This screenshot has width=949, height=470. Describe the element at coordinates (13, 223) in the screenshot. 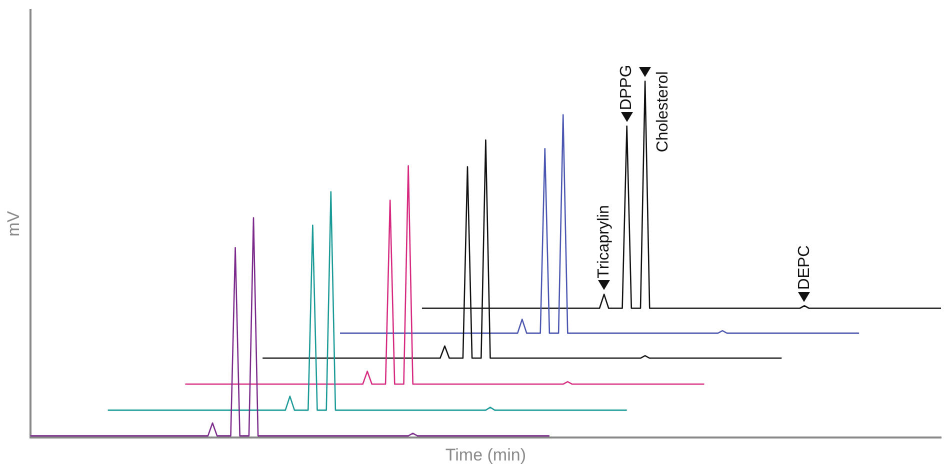

I see `y-axis-title: mV` at that location.